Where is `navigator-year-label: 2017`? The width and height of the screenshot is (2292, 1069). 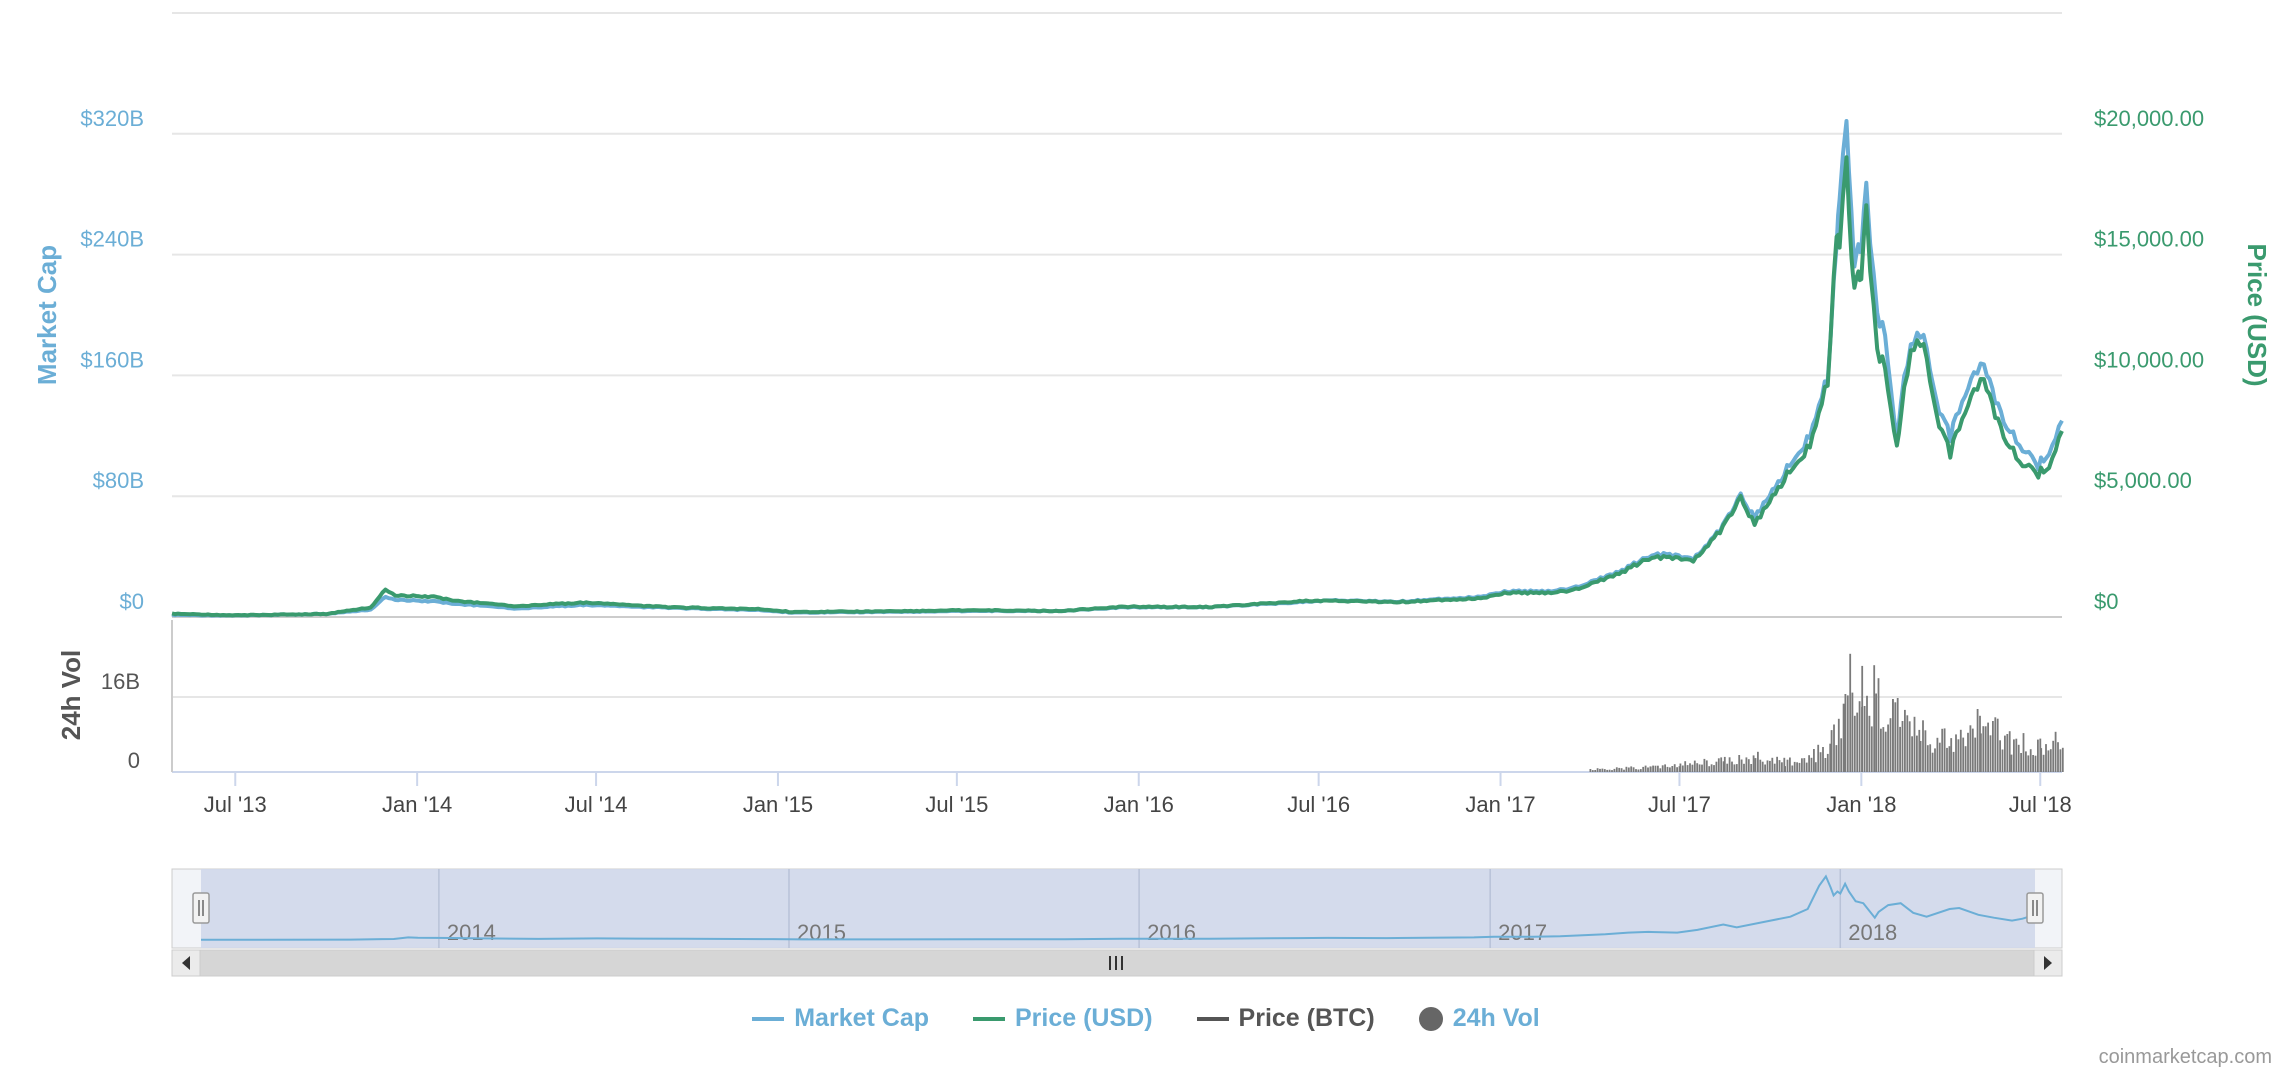
navigator-year-label: 2017 is located at coordinates (1522, 932).